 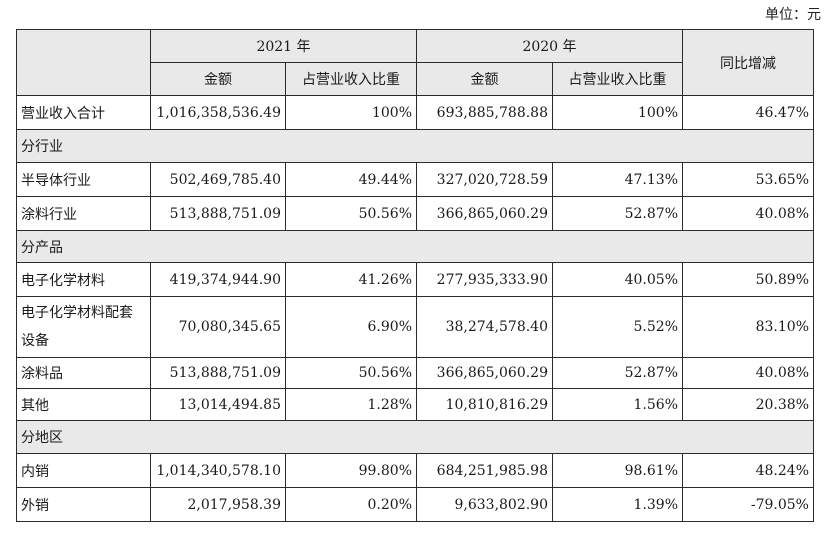 I want to click on header-yoy: 同比增减, so click(x=748, y=62).